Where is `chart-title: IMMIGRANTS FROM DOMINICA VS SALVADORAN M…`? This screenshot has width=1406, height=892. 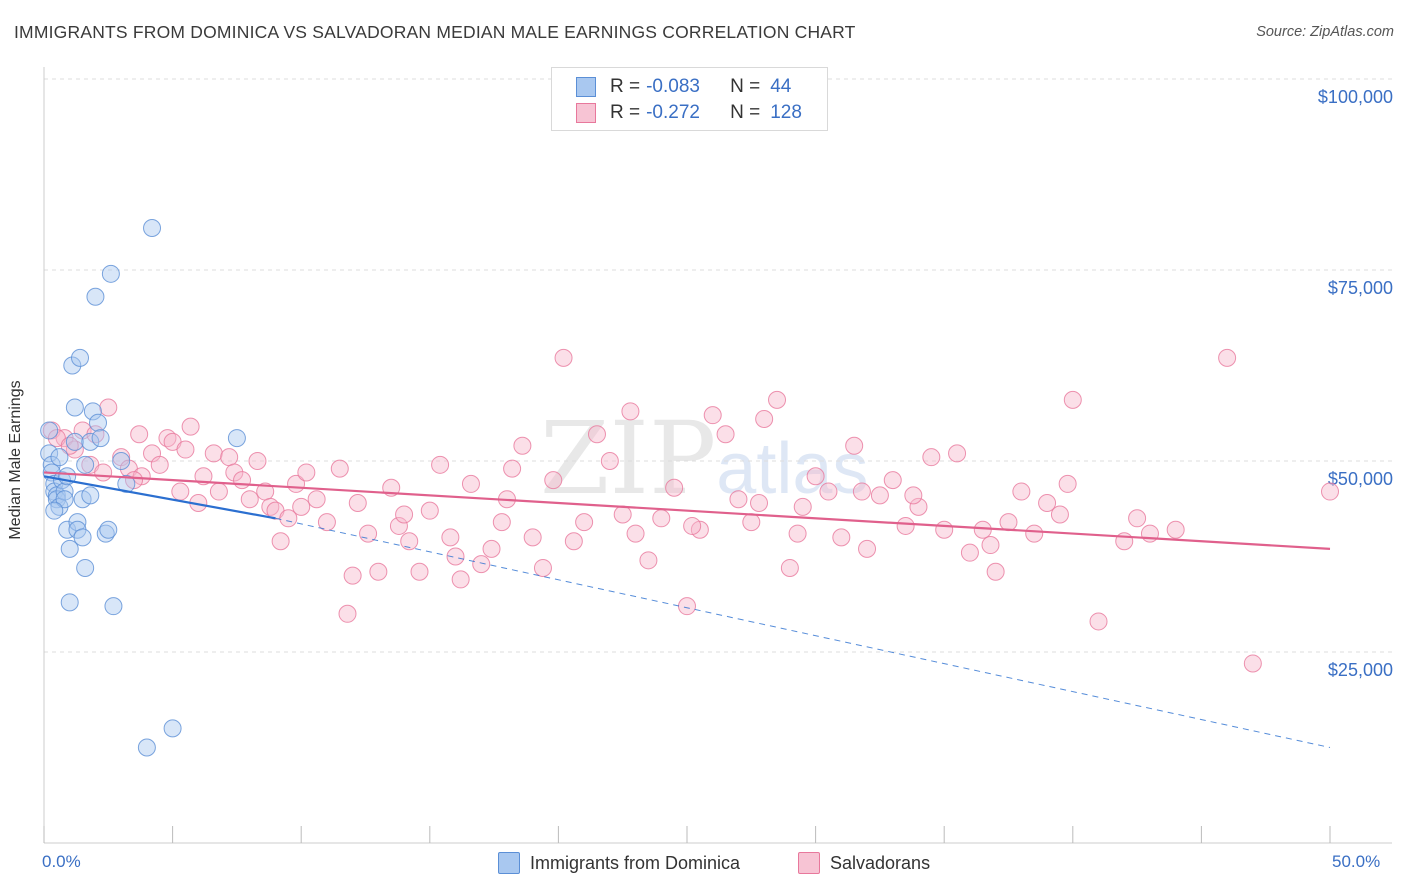
chart-title: IMMIGRANTS FROM DOMINICA VS SALVADORAN M… is located at coordinates (435, 32).